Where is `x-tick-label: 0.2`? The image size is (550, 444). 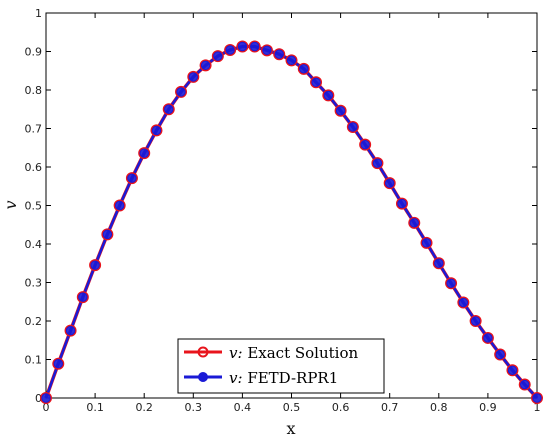
x-tick-label: 0.2 is located at coordinates (144, 407).